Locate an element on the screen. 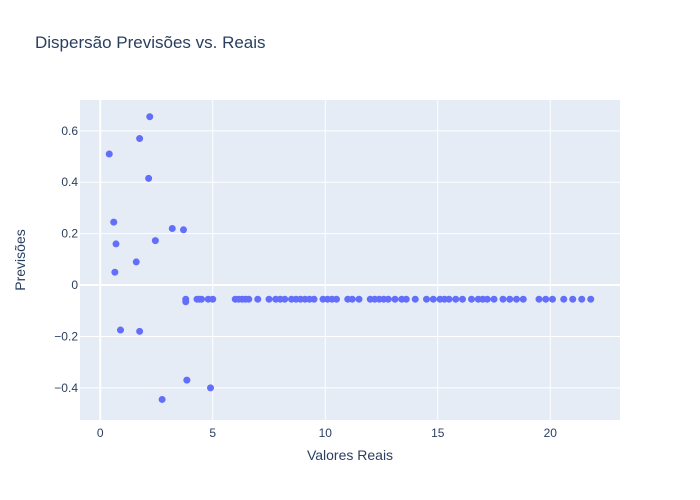 The width and height of the screenshot is (700, 500). x-tick-label: 5 is located at coordinates (212, 433).